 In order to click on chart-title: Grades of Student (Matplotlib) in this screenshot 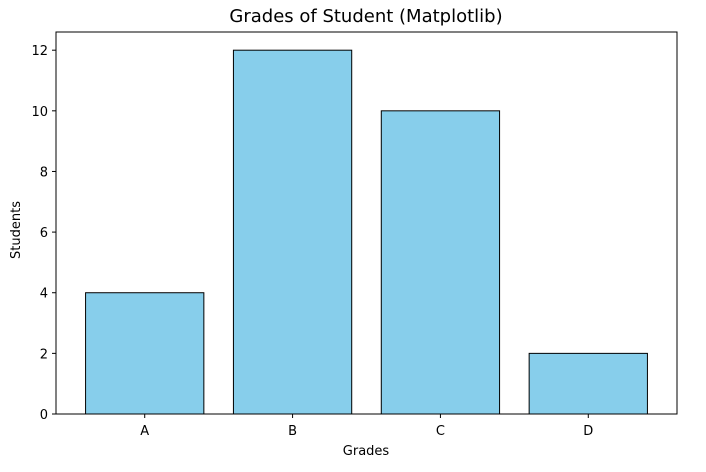, I will do `click(365, 16)`.